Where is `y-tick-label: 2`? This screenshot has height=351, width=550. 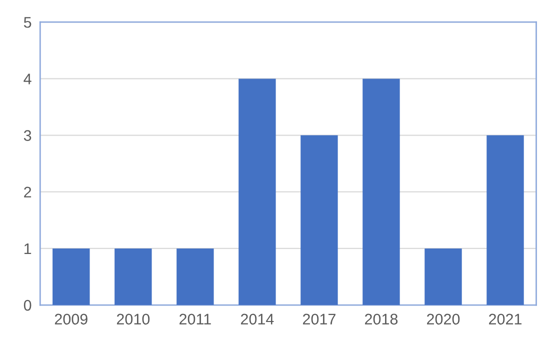
y-tick-label: 2 is located at coordinates (28, 192).